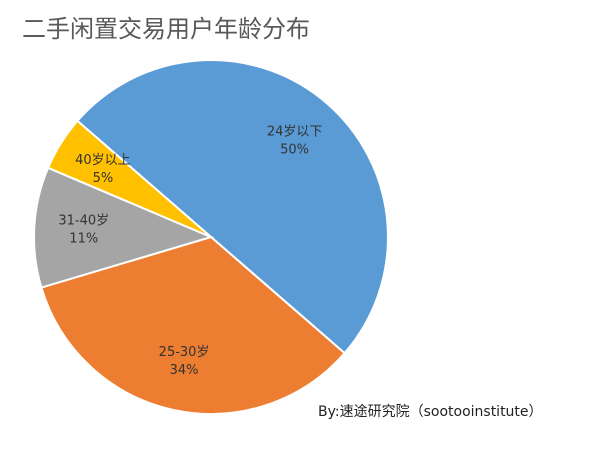 The height and width of the screenshot is (457, 594). Describe the element at coordinates (166, 29) in the screenshot. I see `chart-title: 二手闲置交易用户年龄分布` at that location.